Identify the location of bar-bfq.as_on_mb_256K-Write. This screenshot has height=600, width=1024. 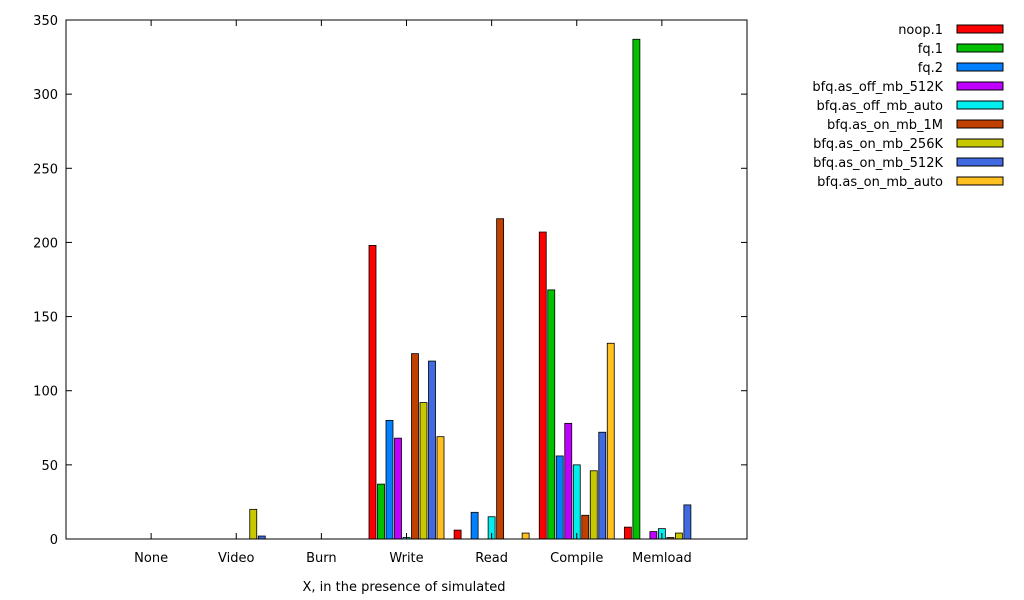
(423, 471).